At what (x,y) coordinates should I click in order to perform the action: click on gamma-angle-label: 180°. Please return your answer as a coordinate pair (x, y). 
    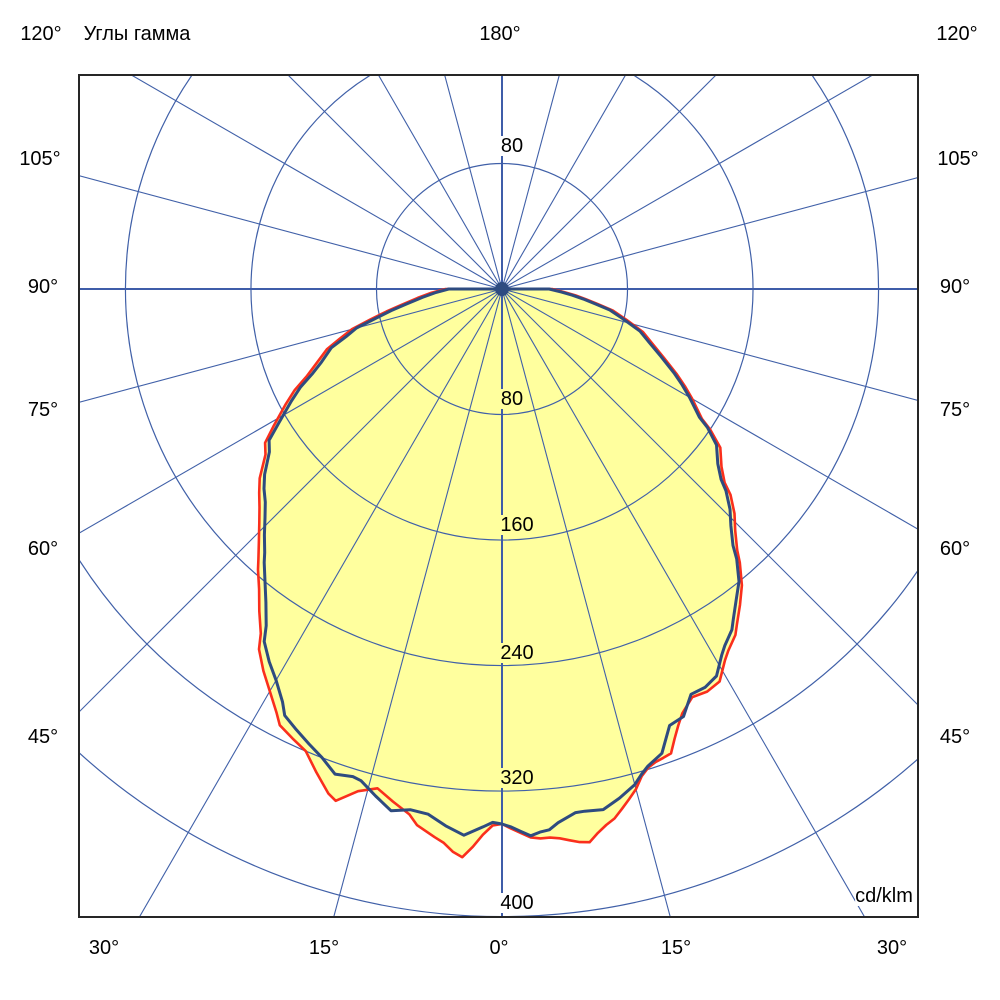
    Looking at the image, I should click on (500, 34).